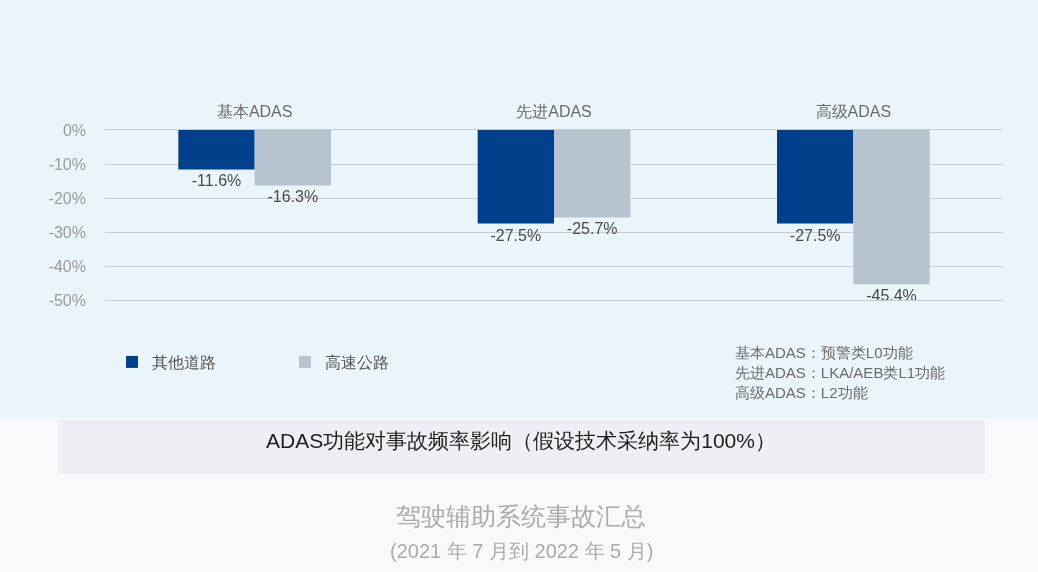 The height and width of the screenshot is (572, 1038). What do you see at coordinates (801, 392) in the screenshot?
I see `text: 高级ADAS：L2功能` at bounding box center [801, 392].